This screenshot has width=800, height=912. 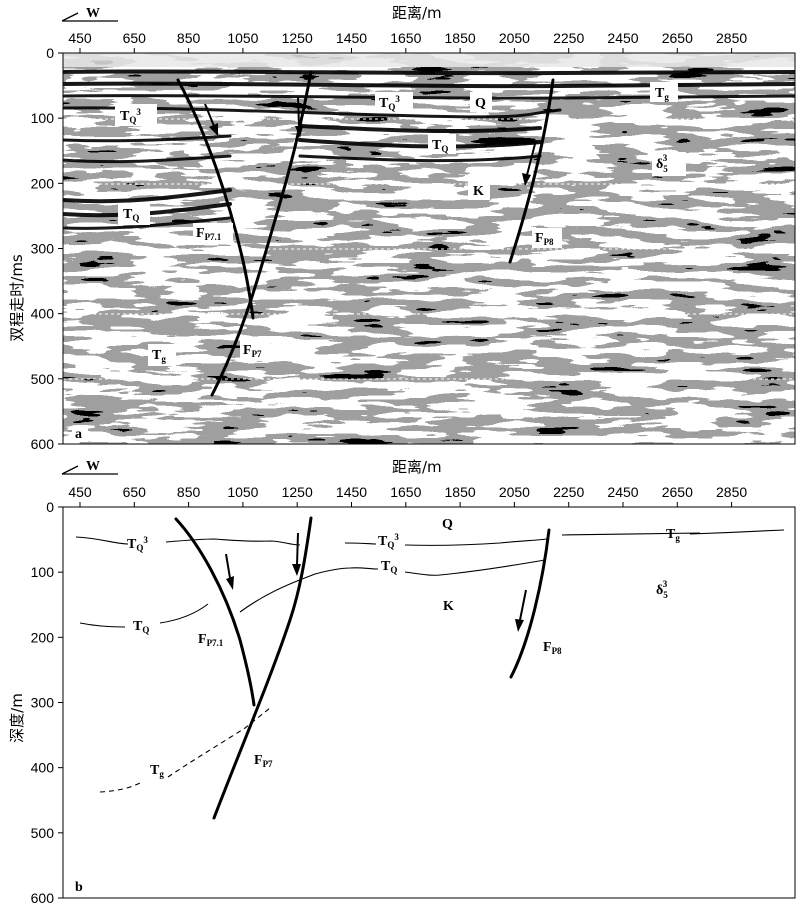 I want to click on label-tq-left: TQ, so click(x=131, y=215).